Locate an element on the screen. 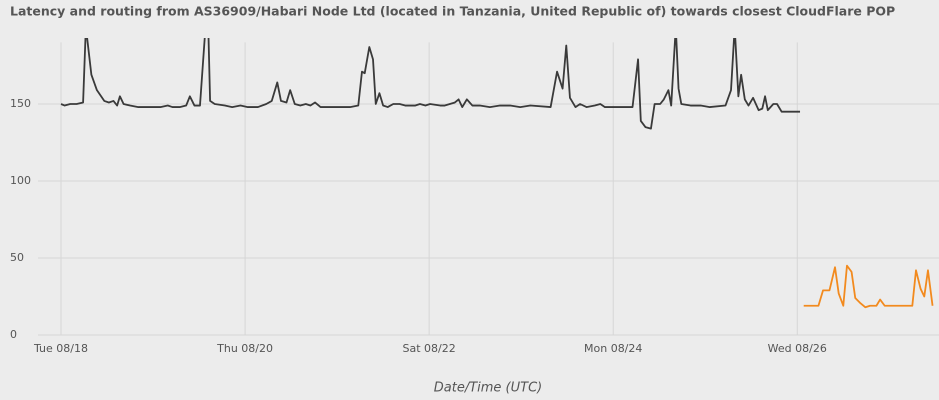 This screenshot has width=939, height=400. x-tick-label: Wed 08/26 is located at coordinates (797, 348).